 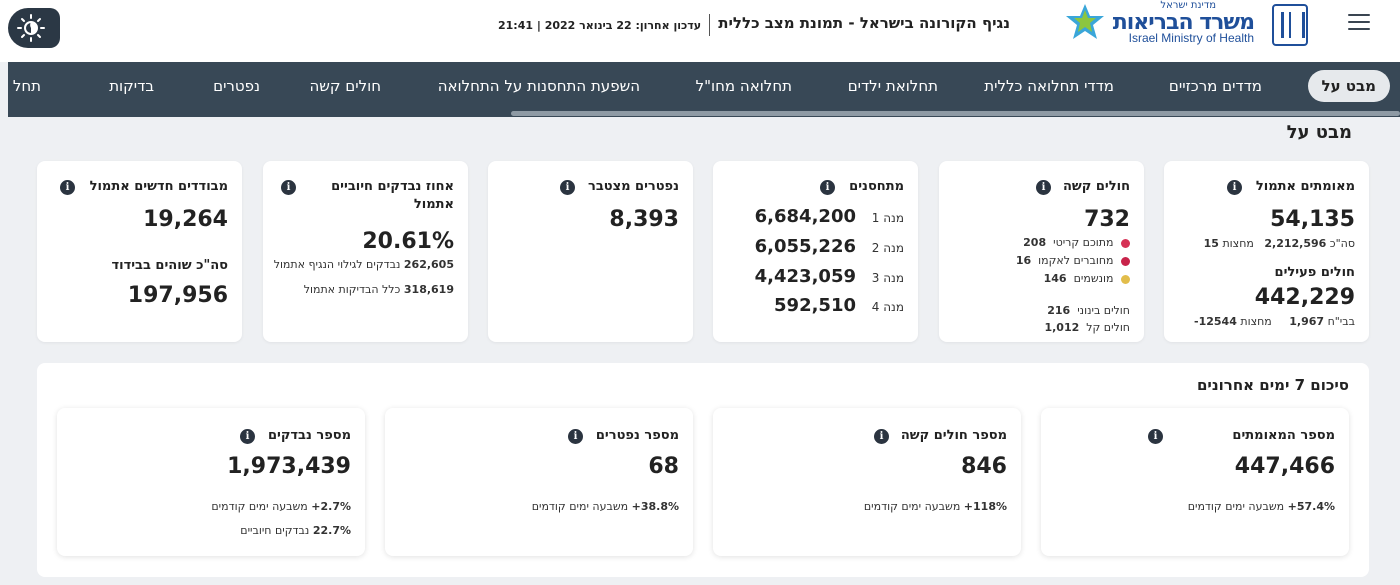 I want to click on dose-1-value: 6,684,200, so click(x=805, y=216).